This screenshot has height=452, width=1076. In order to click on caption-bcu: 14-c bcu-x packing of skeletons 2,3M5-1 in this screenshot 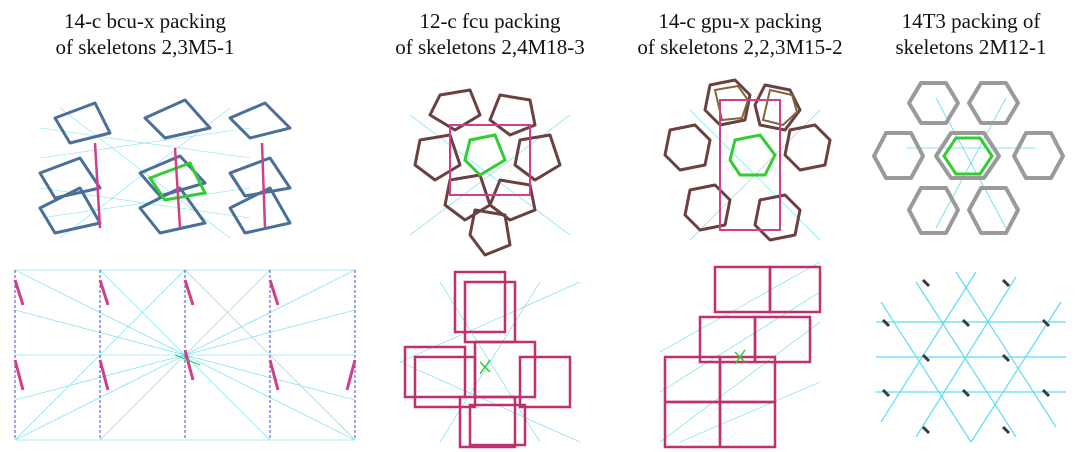, I will do `click(145, 34)`.